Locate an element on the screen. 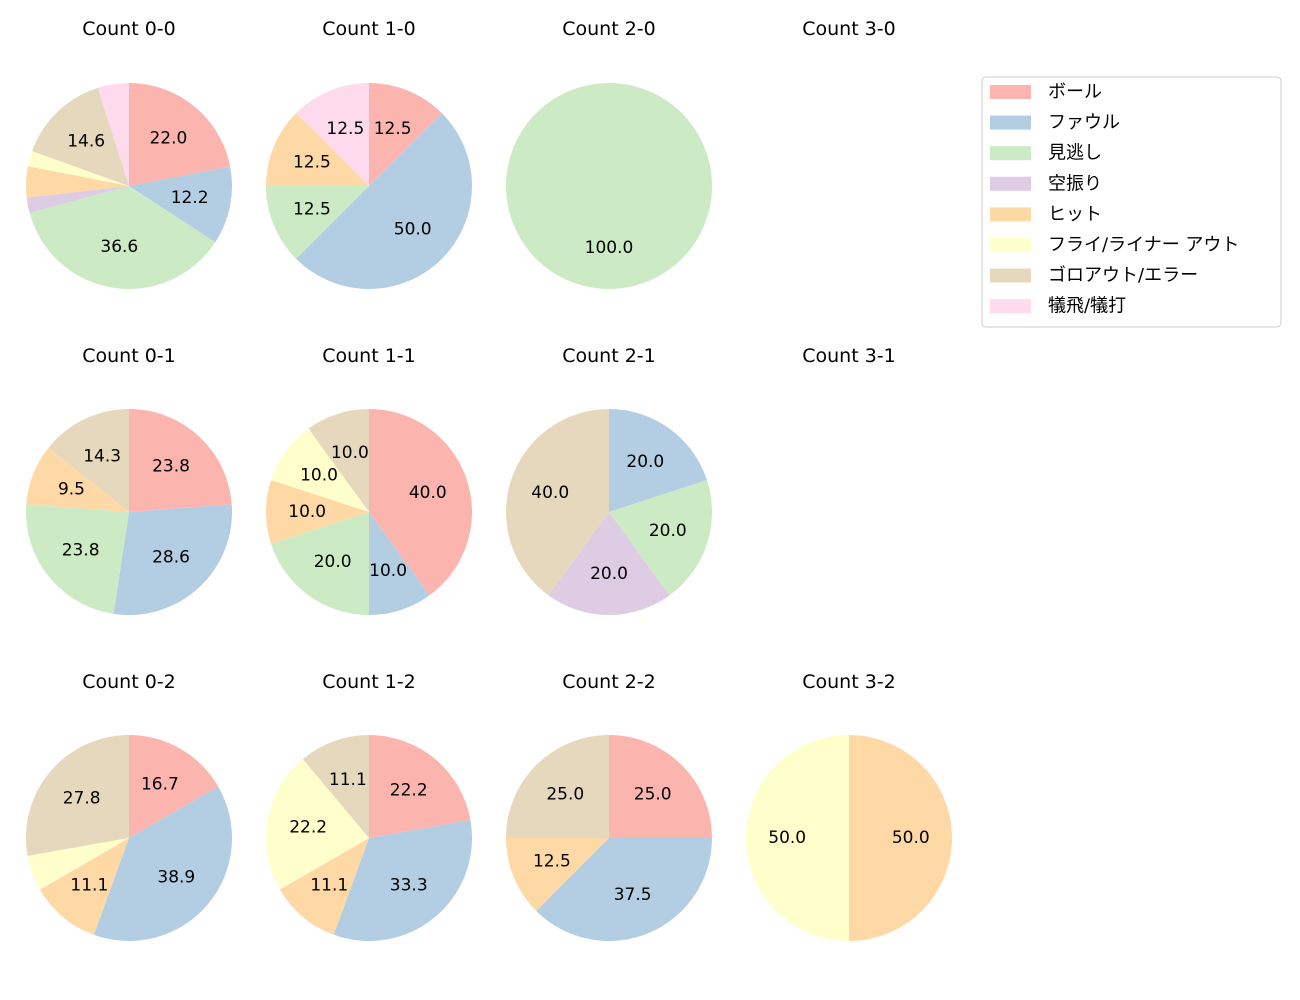 Image resolution: width=1300 pixels, height=1000 pixels. wedge-label: 23.8 is located at coordinates (171, 467).